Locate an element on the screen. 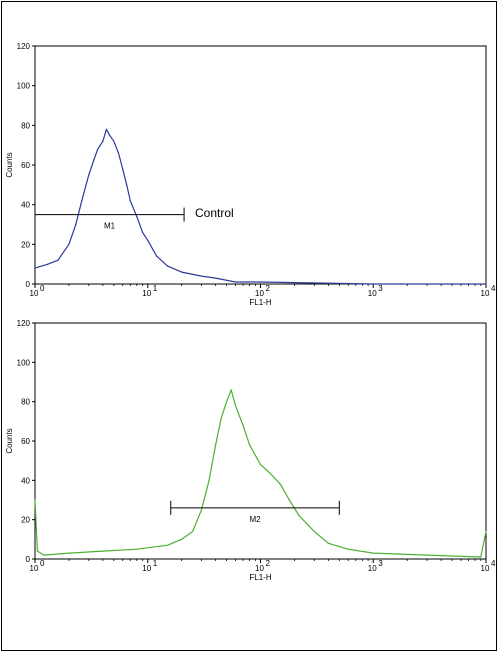 The image size is (500, 654). marker-label: M2 is located at coordinates (255, 519).